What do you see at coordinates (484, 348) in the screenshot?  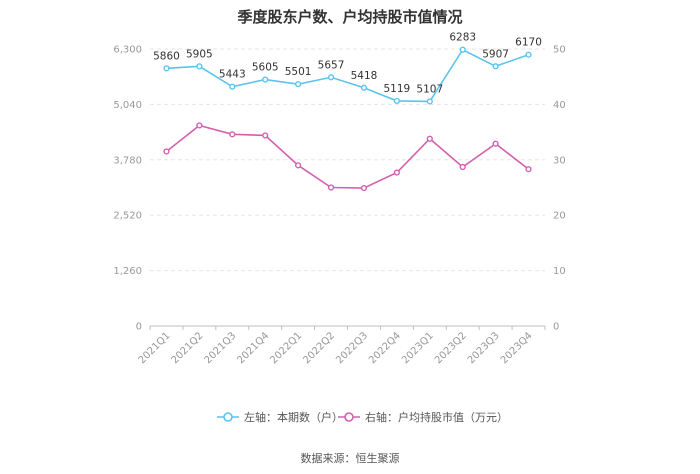 I see `x-tick-label: 2023Q3` at bounding box center [484, 348].